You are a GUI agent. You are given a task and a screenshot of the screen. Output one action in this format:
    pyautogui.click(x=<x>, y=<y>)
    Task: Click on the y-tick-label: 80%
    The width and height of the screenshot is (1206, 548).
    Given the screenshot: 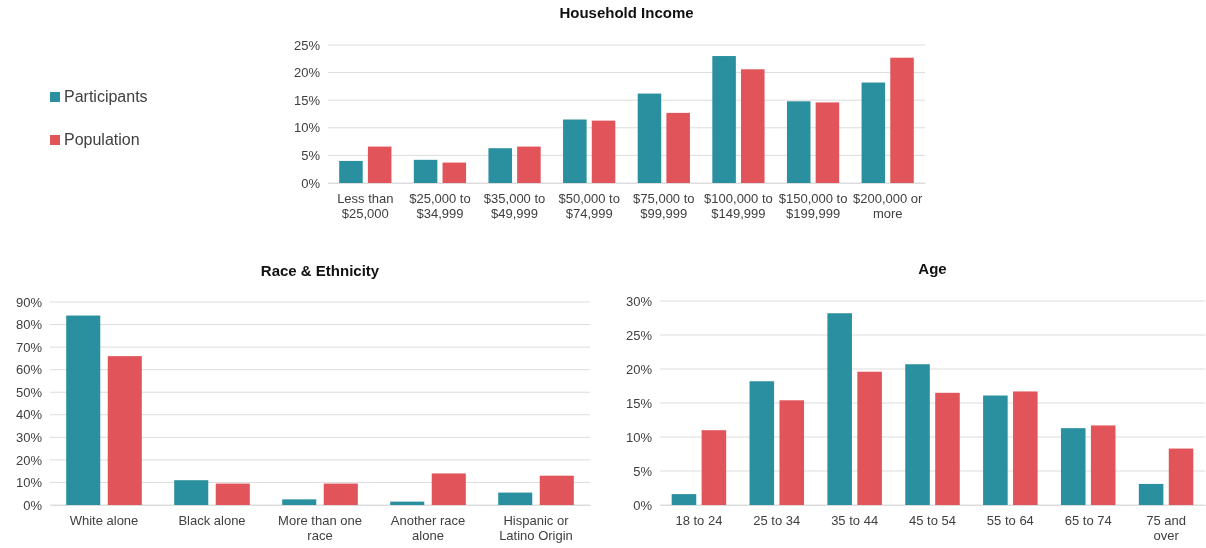 What is the action you would take?
    pyautogui.click(x=29, y=325)
    